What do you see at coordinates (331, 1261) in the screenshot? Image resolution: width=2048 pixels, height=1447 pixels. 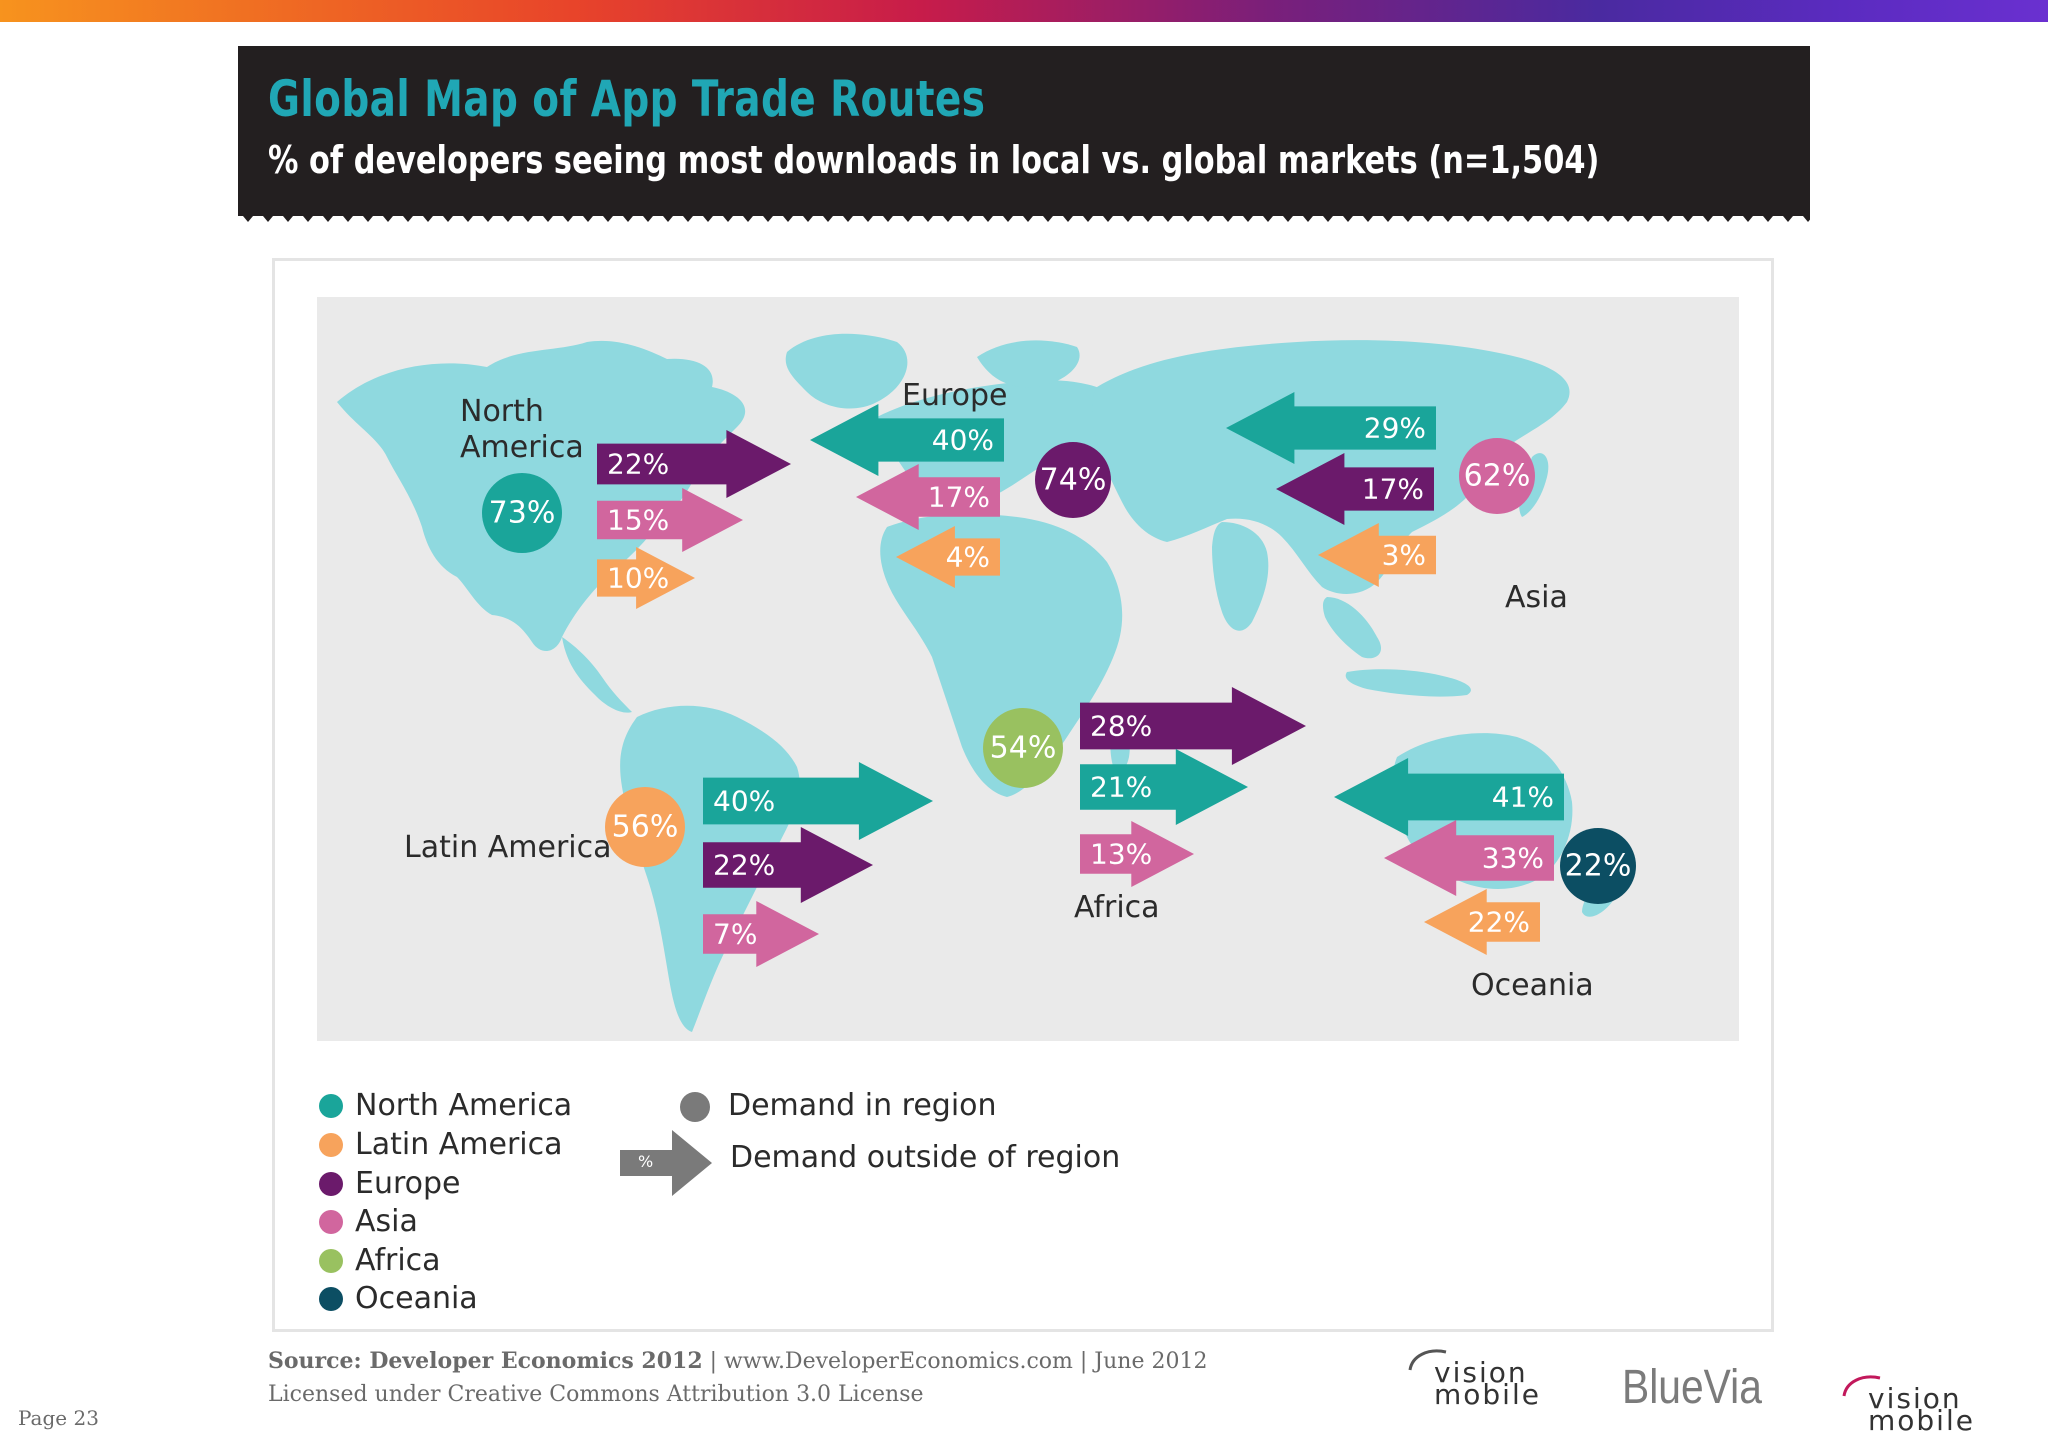 I see `legend-dot-africa` at bounding box center [331, 1261].